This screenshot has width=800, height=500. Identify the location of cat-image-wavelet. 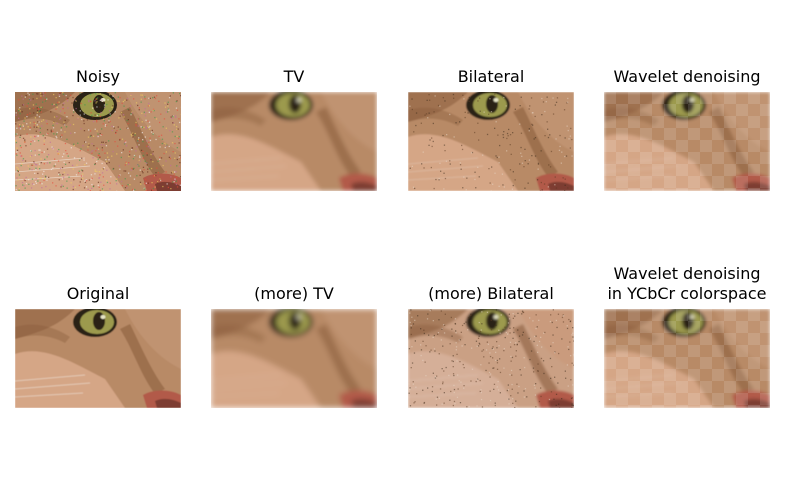
(687, 141).